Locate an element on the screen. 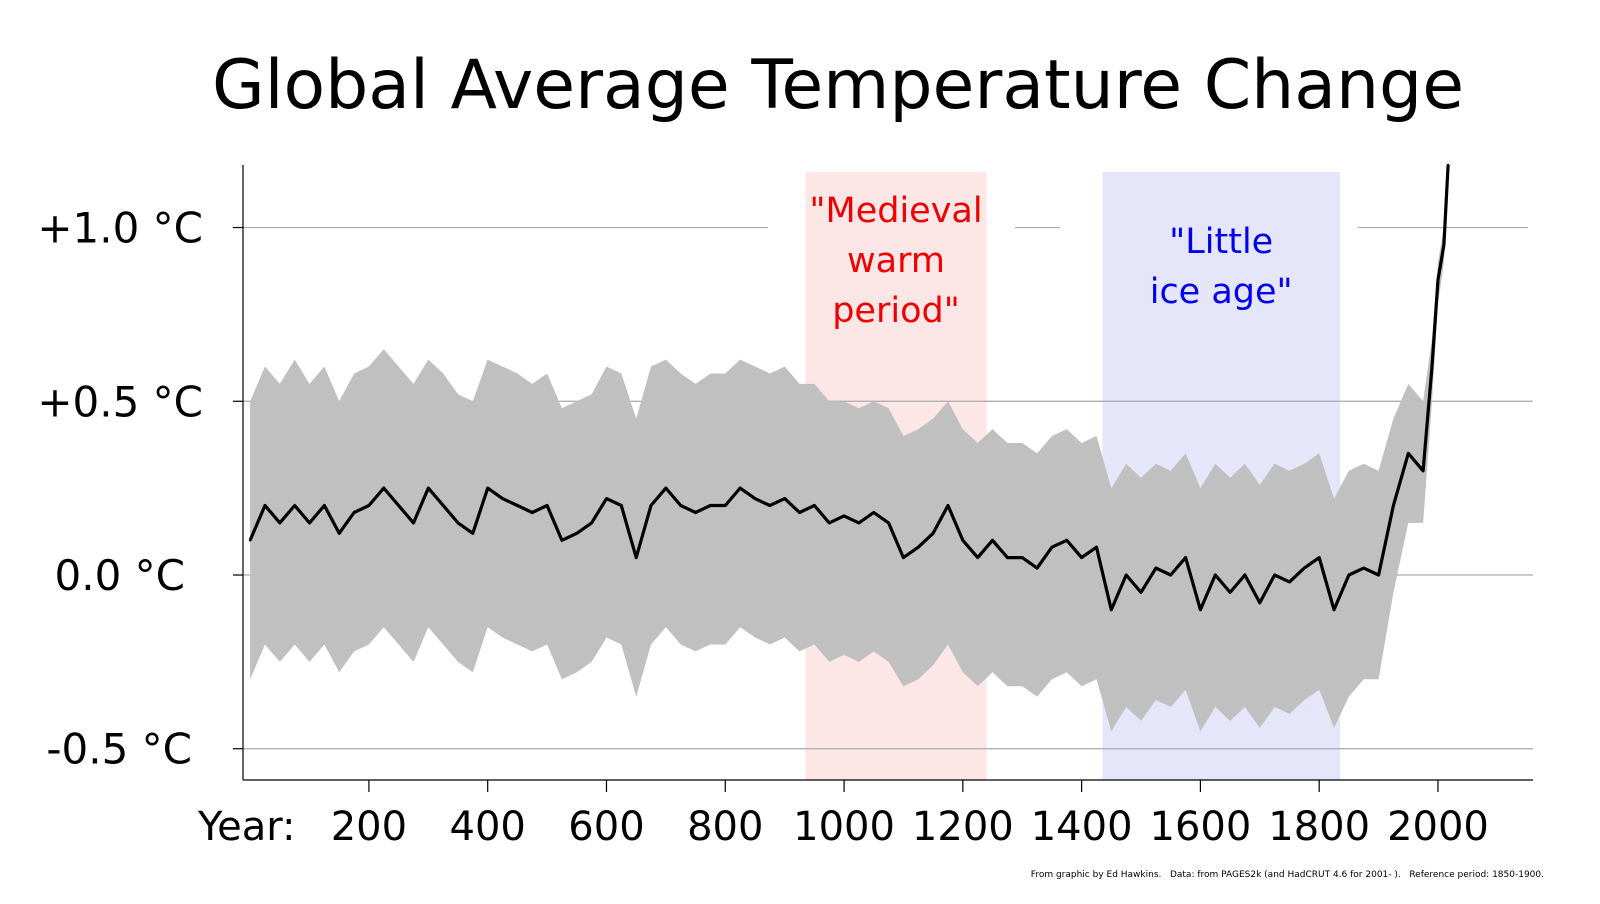  x-tick-label: 1000 is located at coordinates (844, 827).